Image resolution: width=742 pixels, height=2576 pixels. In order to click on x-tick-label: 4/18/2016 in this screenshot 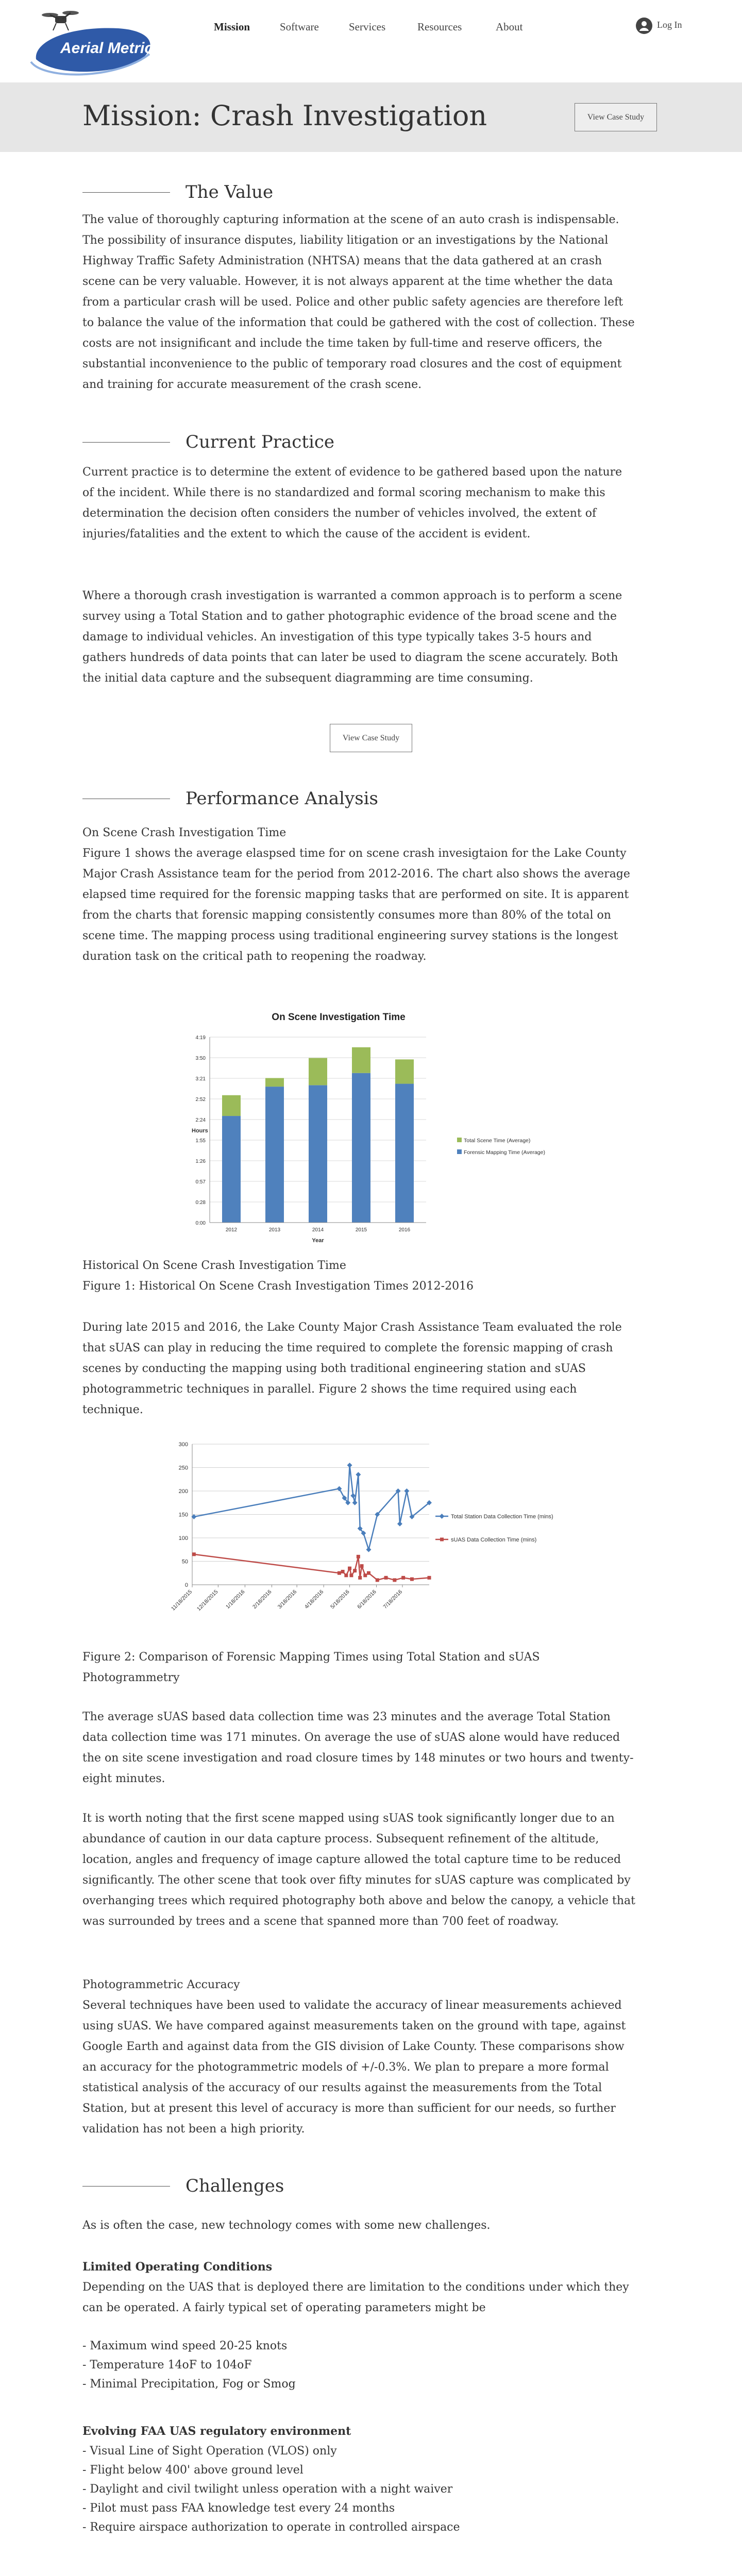, I will do `click(314, 1600)`.